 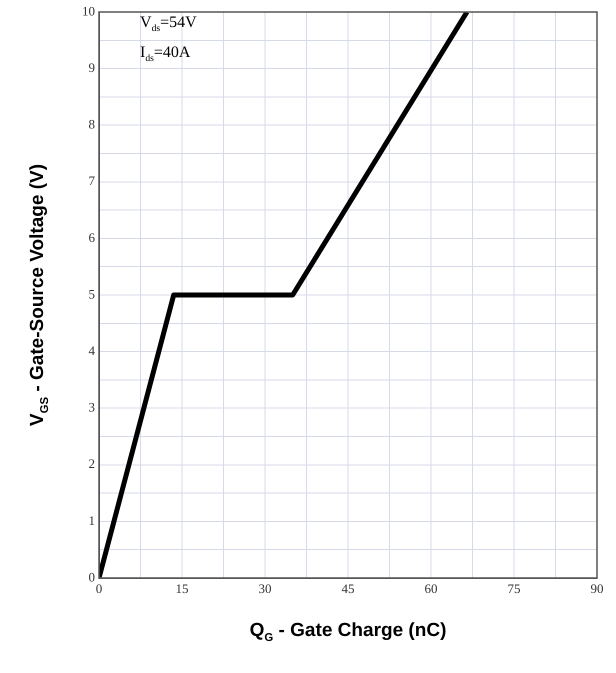 What do you see at coordinates (431, 588) in the screenshot?
I see `x-tick-label: 60` at bounding box center [431, 588].